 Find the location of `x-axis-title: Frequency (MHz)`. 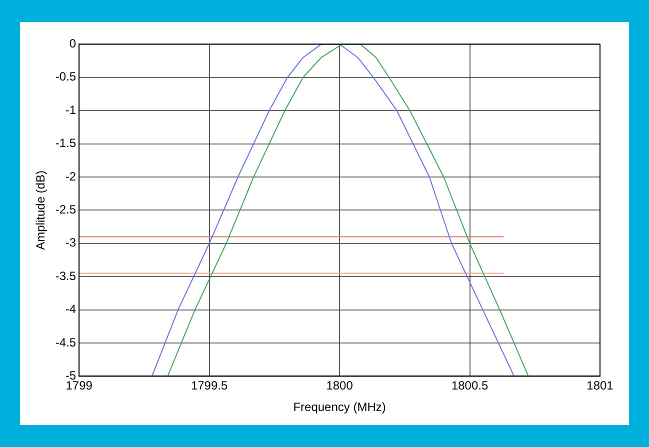

x-axis-title: Frequency (MHz) is located at coordinates (339, 407).